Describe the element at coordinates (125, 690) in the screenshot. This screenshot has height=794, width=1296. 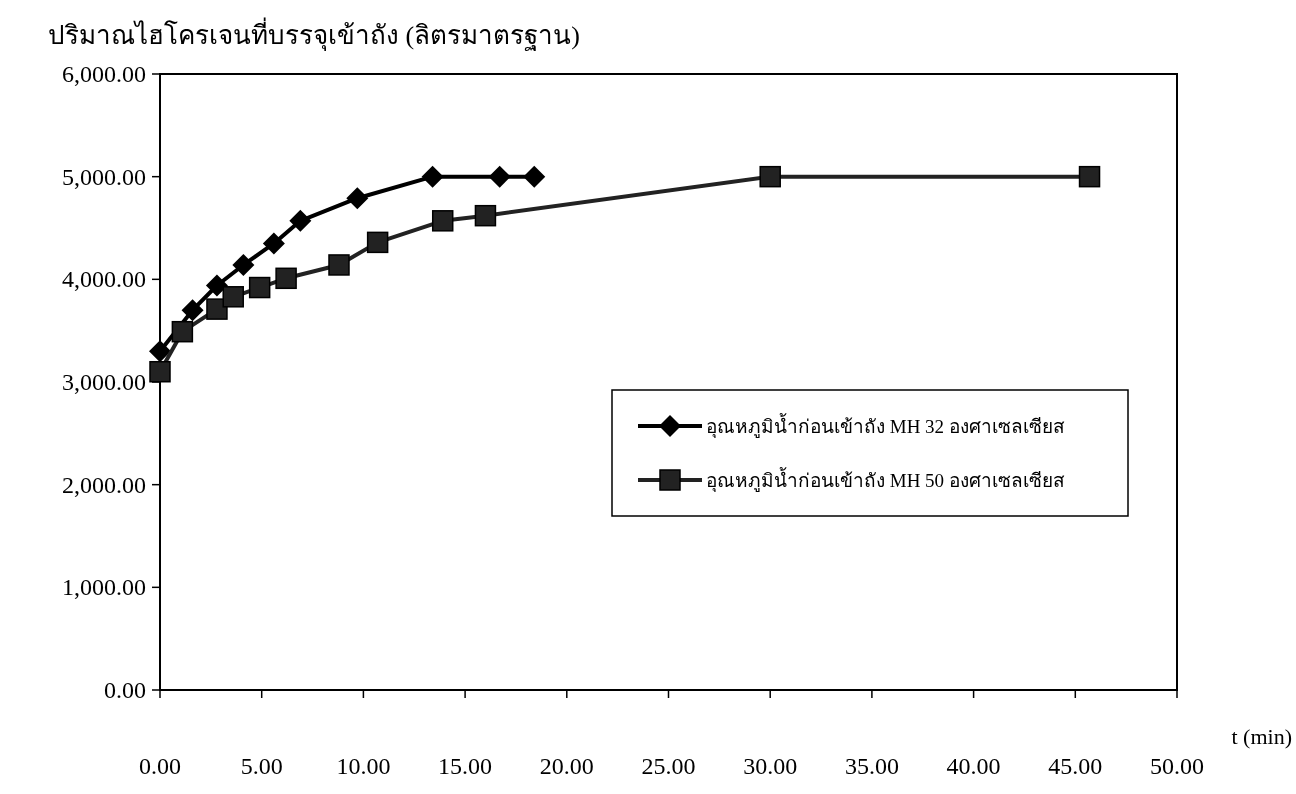
I see `y-tick-label: 0.00` at that location.